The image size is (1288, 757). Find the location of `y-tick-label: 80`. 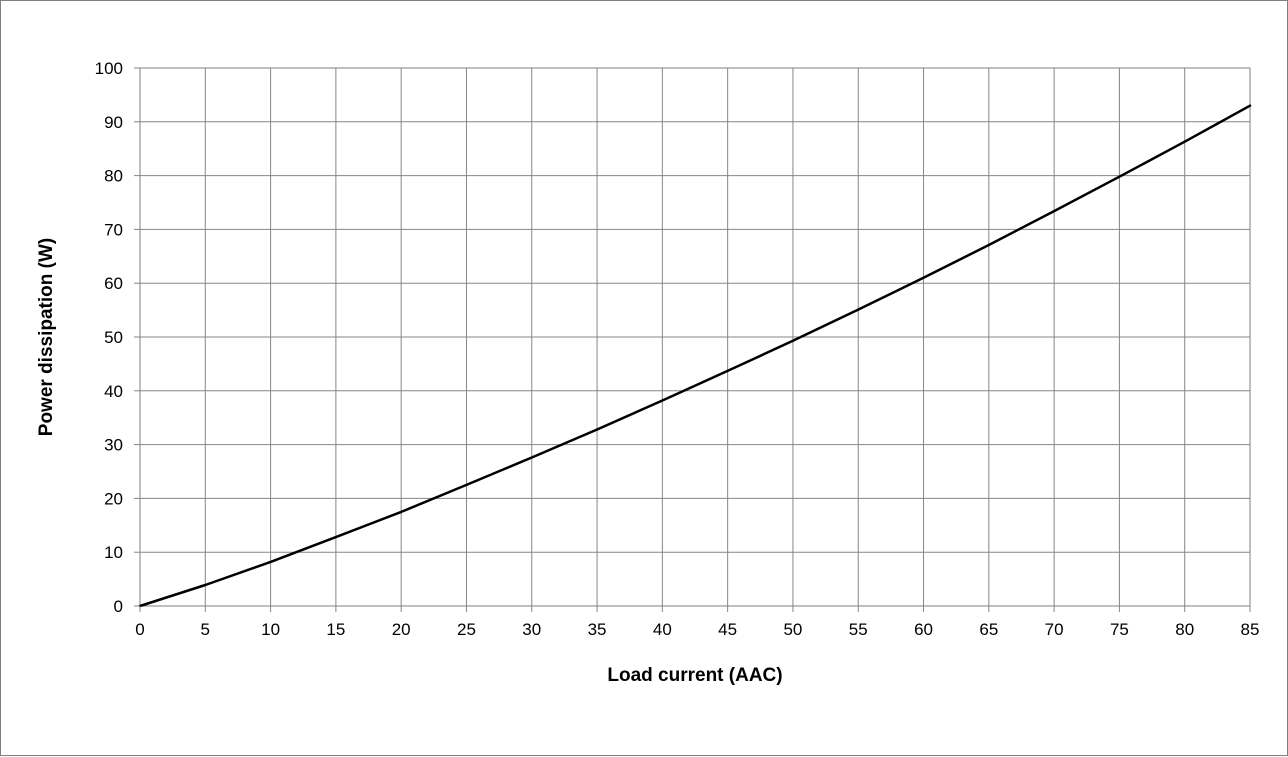

y-tick-label: 80 is located at coordinates (113, 176).